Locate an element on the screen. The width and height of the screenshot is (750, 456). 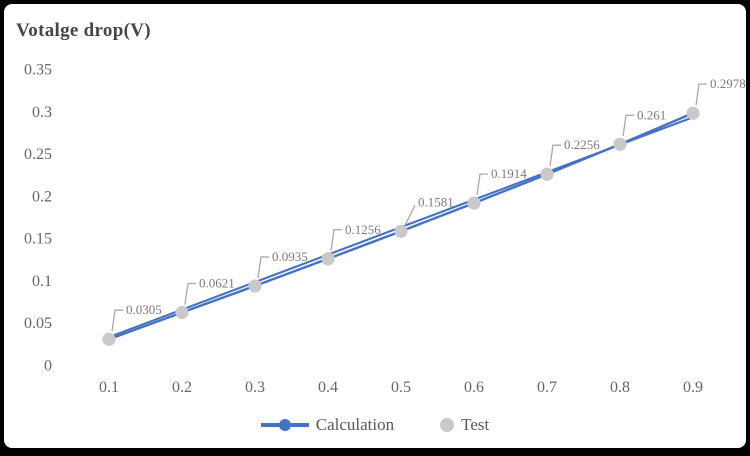
calculation-line-marker-icon is located at coordinates (285, 425).